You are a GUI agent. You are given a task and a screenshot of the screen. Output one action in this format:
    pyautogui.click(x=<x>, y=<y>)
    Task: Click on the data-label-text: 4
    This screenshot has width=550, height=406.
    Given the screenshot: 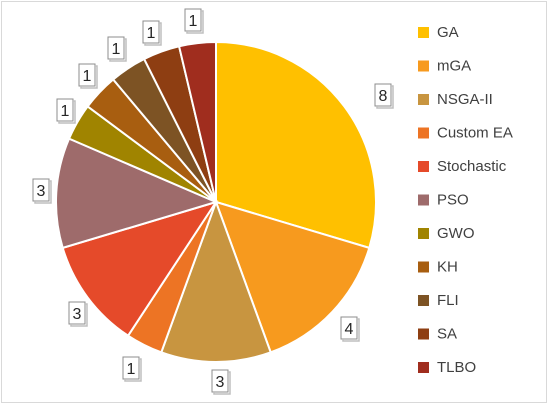 What is the action you would take?
    pyautogui.click(x=349, y=329)
    